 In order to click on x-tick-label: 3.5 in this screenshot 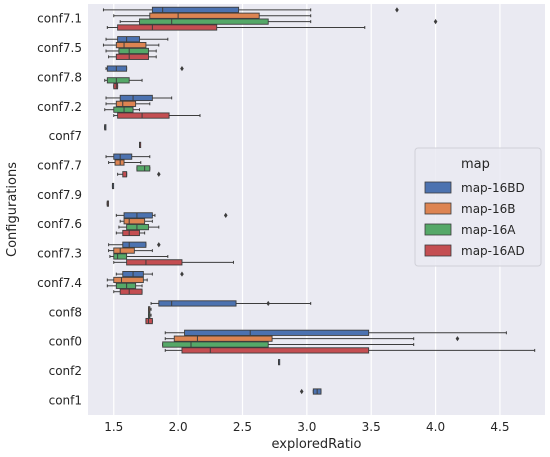, I will do `click(371, 427)`.